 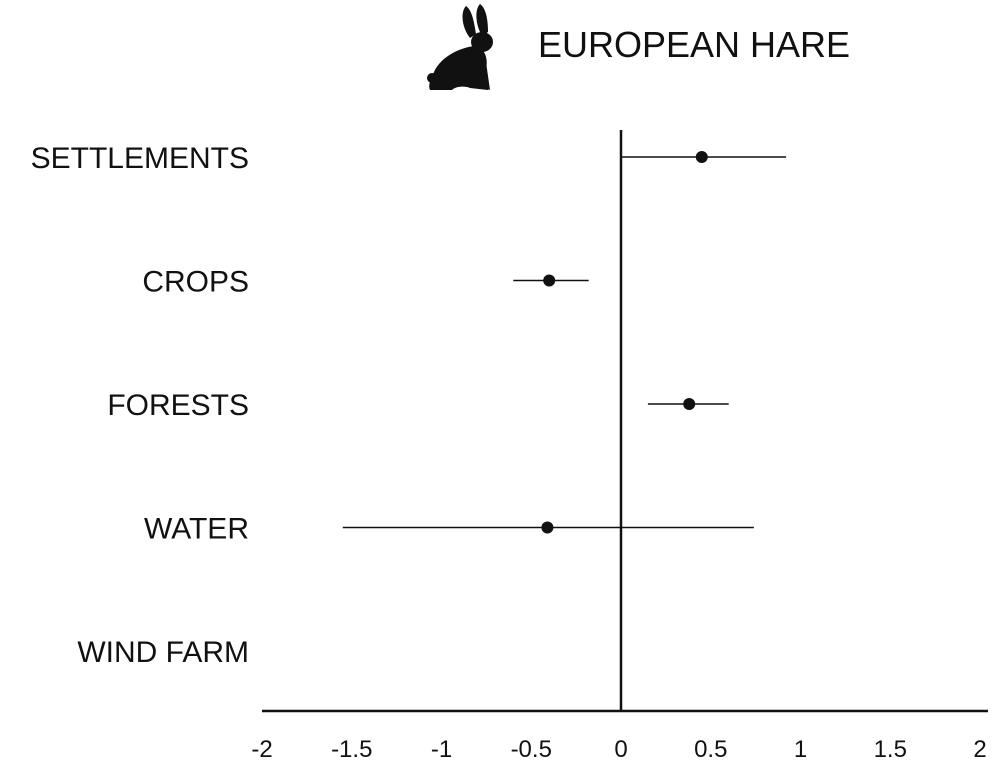 I want to click on x-tick-label: -1, so click(x=441, y=749).